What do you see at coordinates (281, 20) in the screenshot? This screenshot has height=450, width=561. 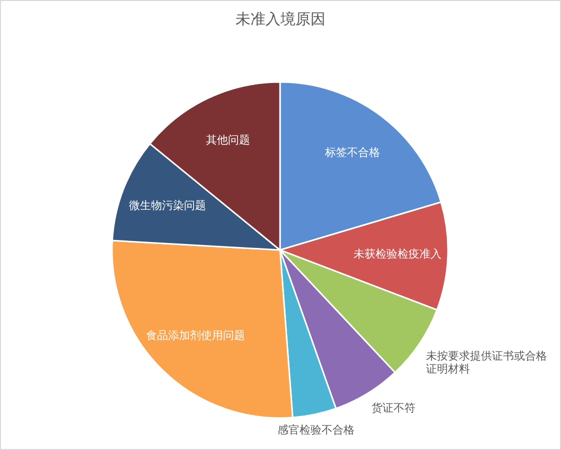 I see `title: 未准入境原因` at bounding box center [281, 20].